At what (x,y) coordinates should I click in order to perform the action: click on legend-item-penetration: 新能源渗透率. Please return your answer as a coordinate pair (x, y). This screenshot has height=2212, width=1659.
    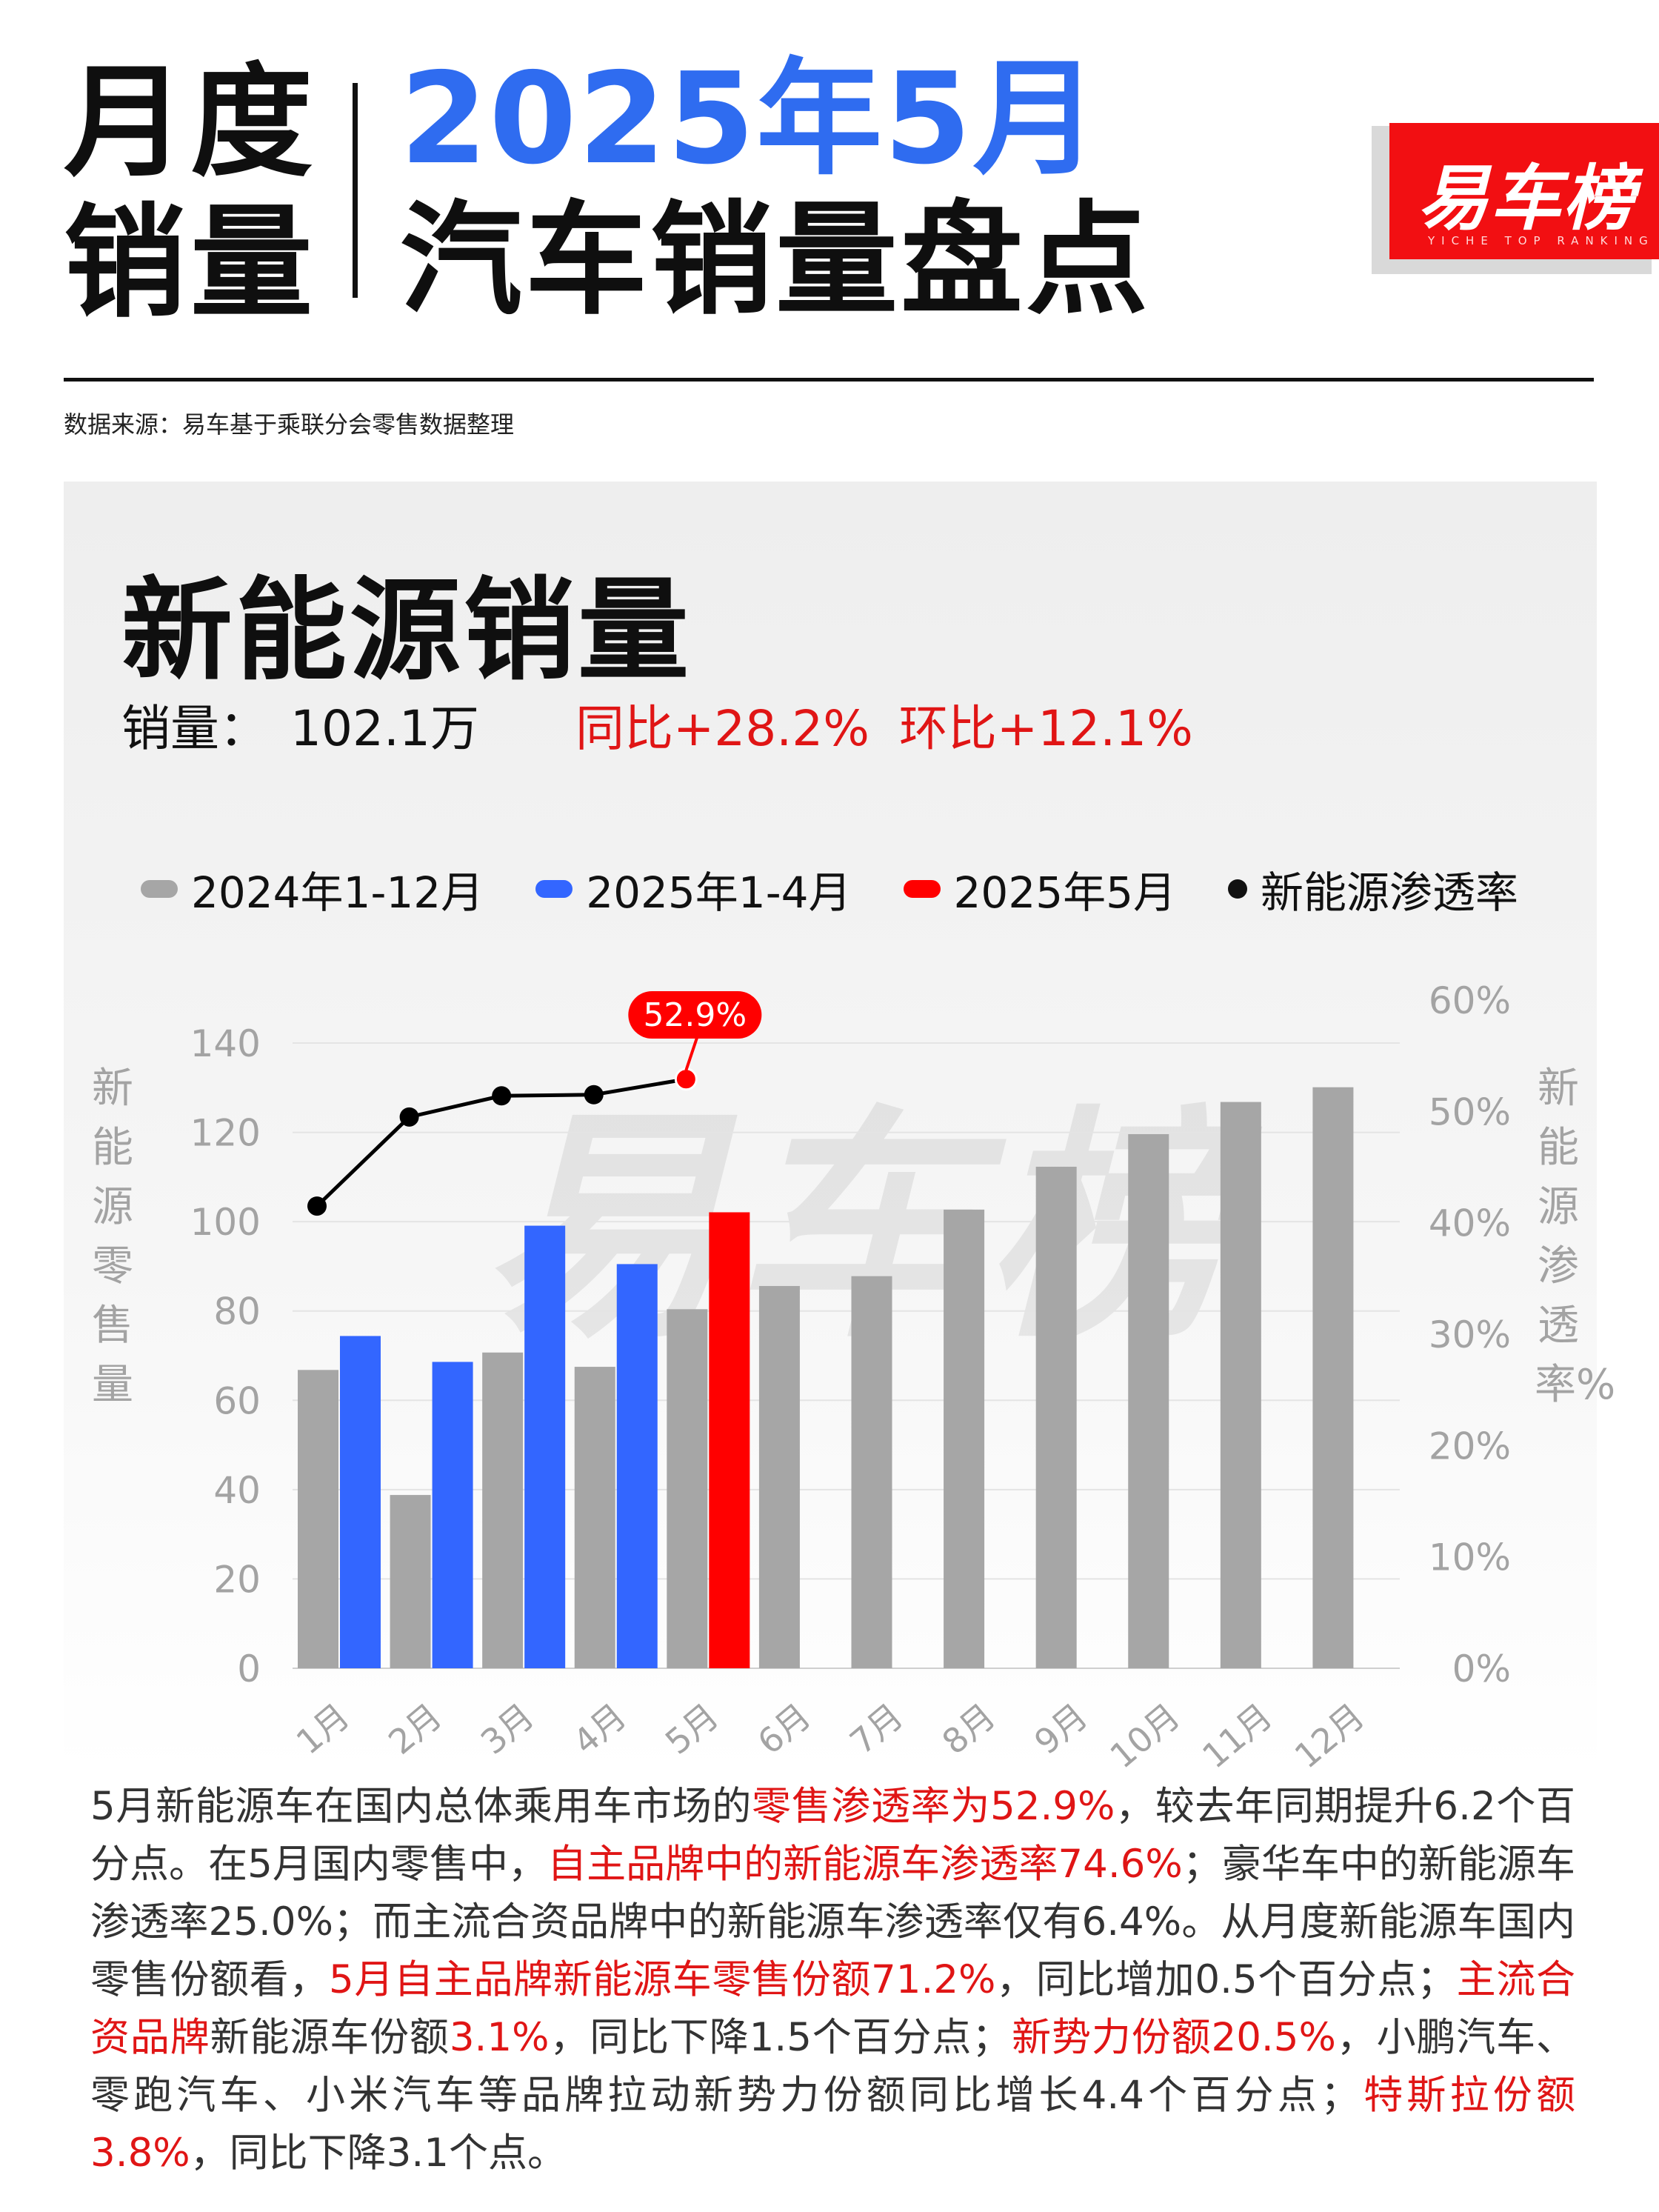
    Looking at the image, I should click on (1373, 889).